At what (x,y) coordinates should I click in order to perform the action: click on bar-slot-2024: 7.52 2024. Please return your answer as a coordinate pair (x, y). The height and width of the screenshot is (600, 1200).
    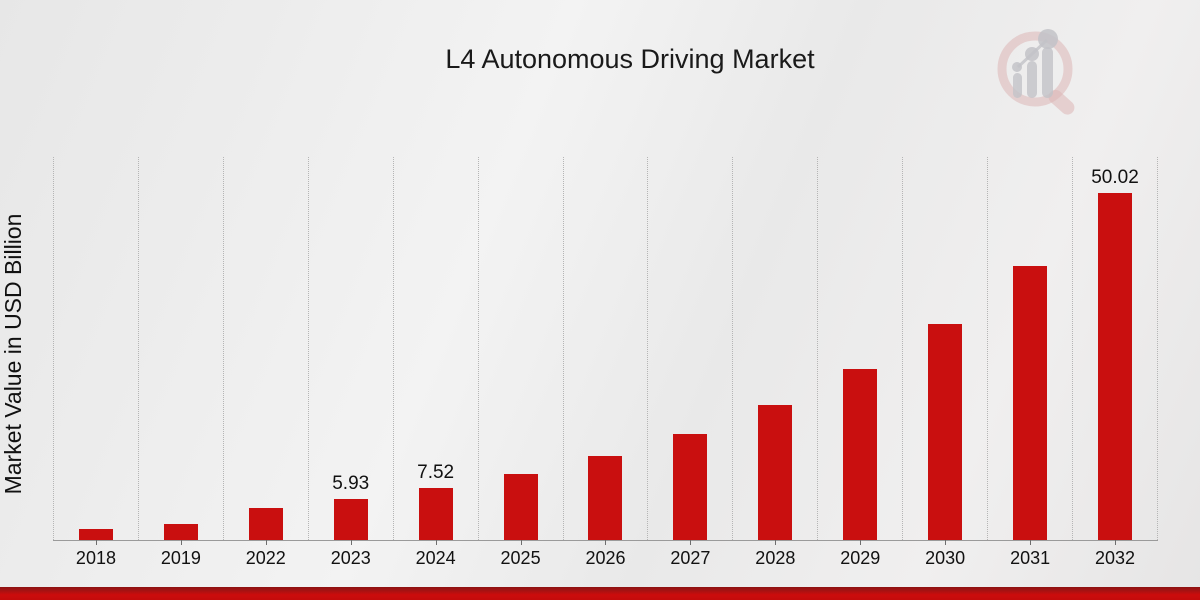
    Looking at the image, I should click on (435, 362).